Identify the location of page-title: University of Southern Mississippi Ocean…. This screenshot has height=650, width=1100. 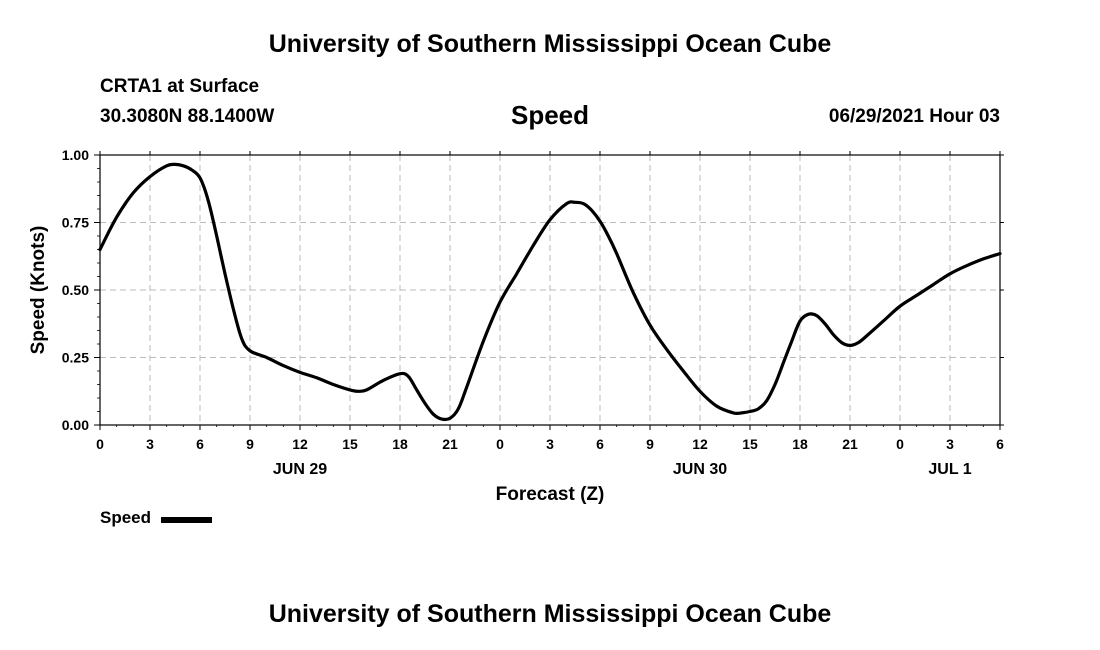
(550, 44).